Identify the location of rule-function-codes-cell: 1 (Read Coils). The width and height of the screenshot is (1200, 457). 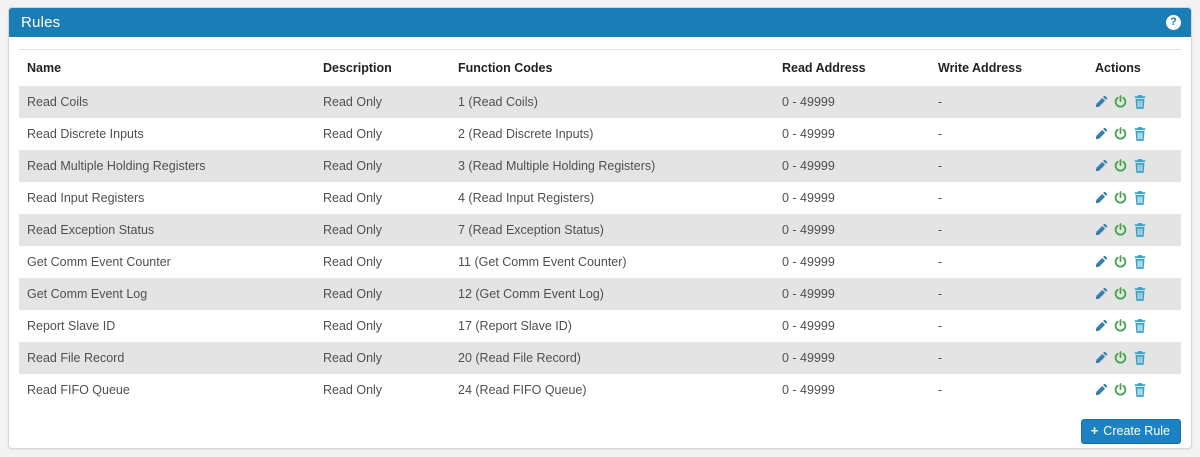
(498, 101).